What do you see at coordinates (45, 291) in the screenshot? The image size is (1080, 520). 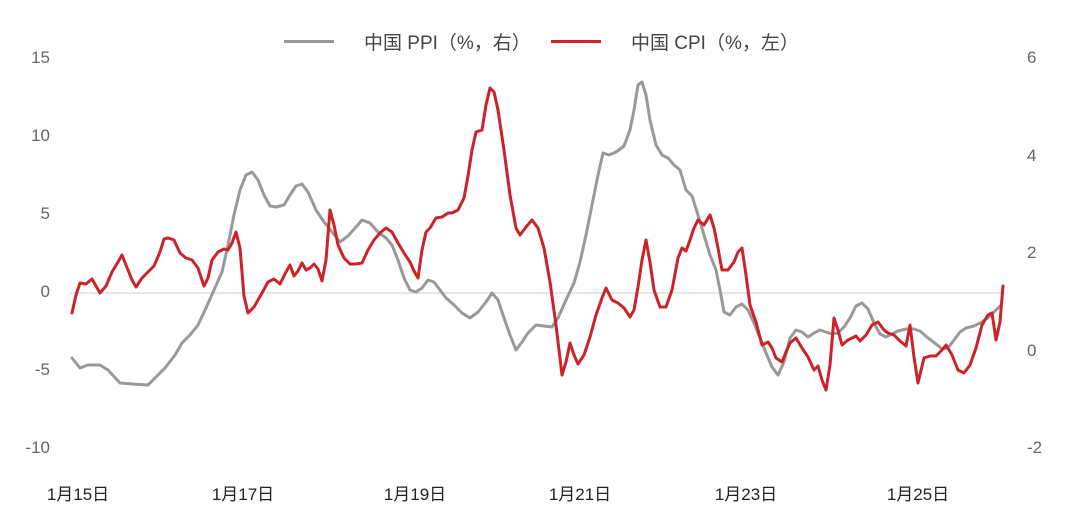 I see `y-left-tick: 0` at bounding box center [45, 291].